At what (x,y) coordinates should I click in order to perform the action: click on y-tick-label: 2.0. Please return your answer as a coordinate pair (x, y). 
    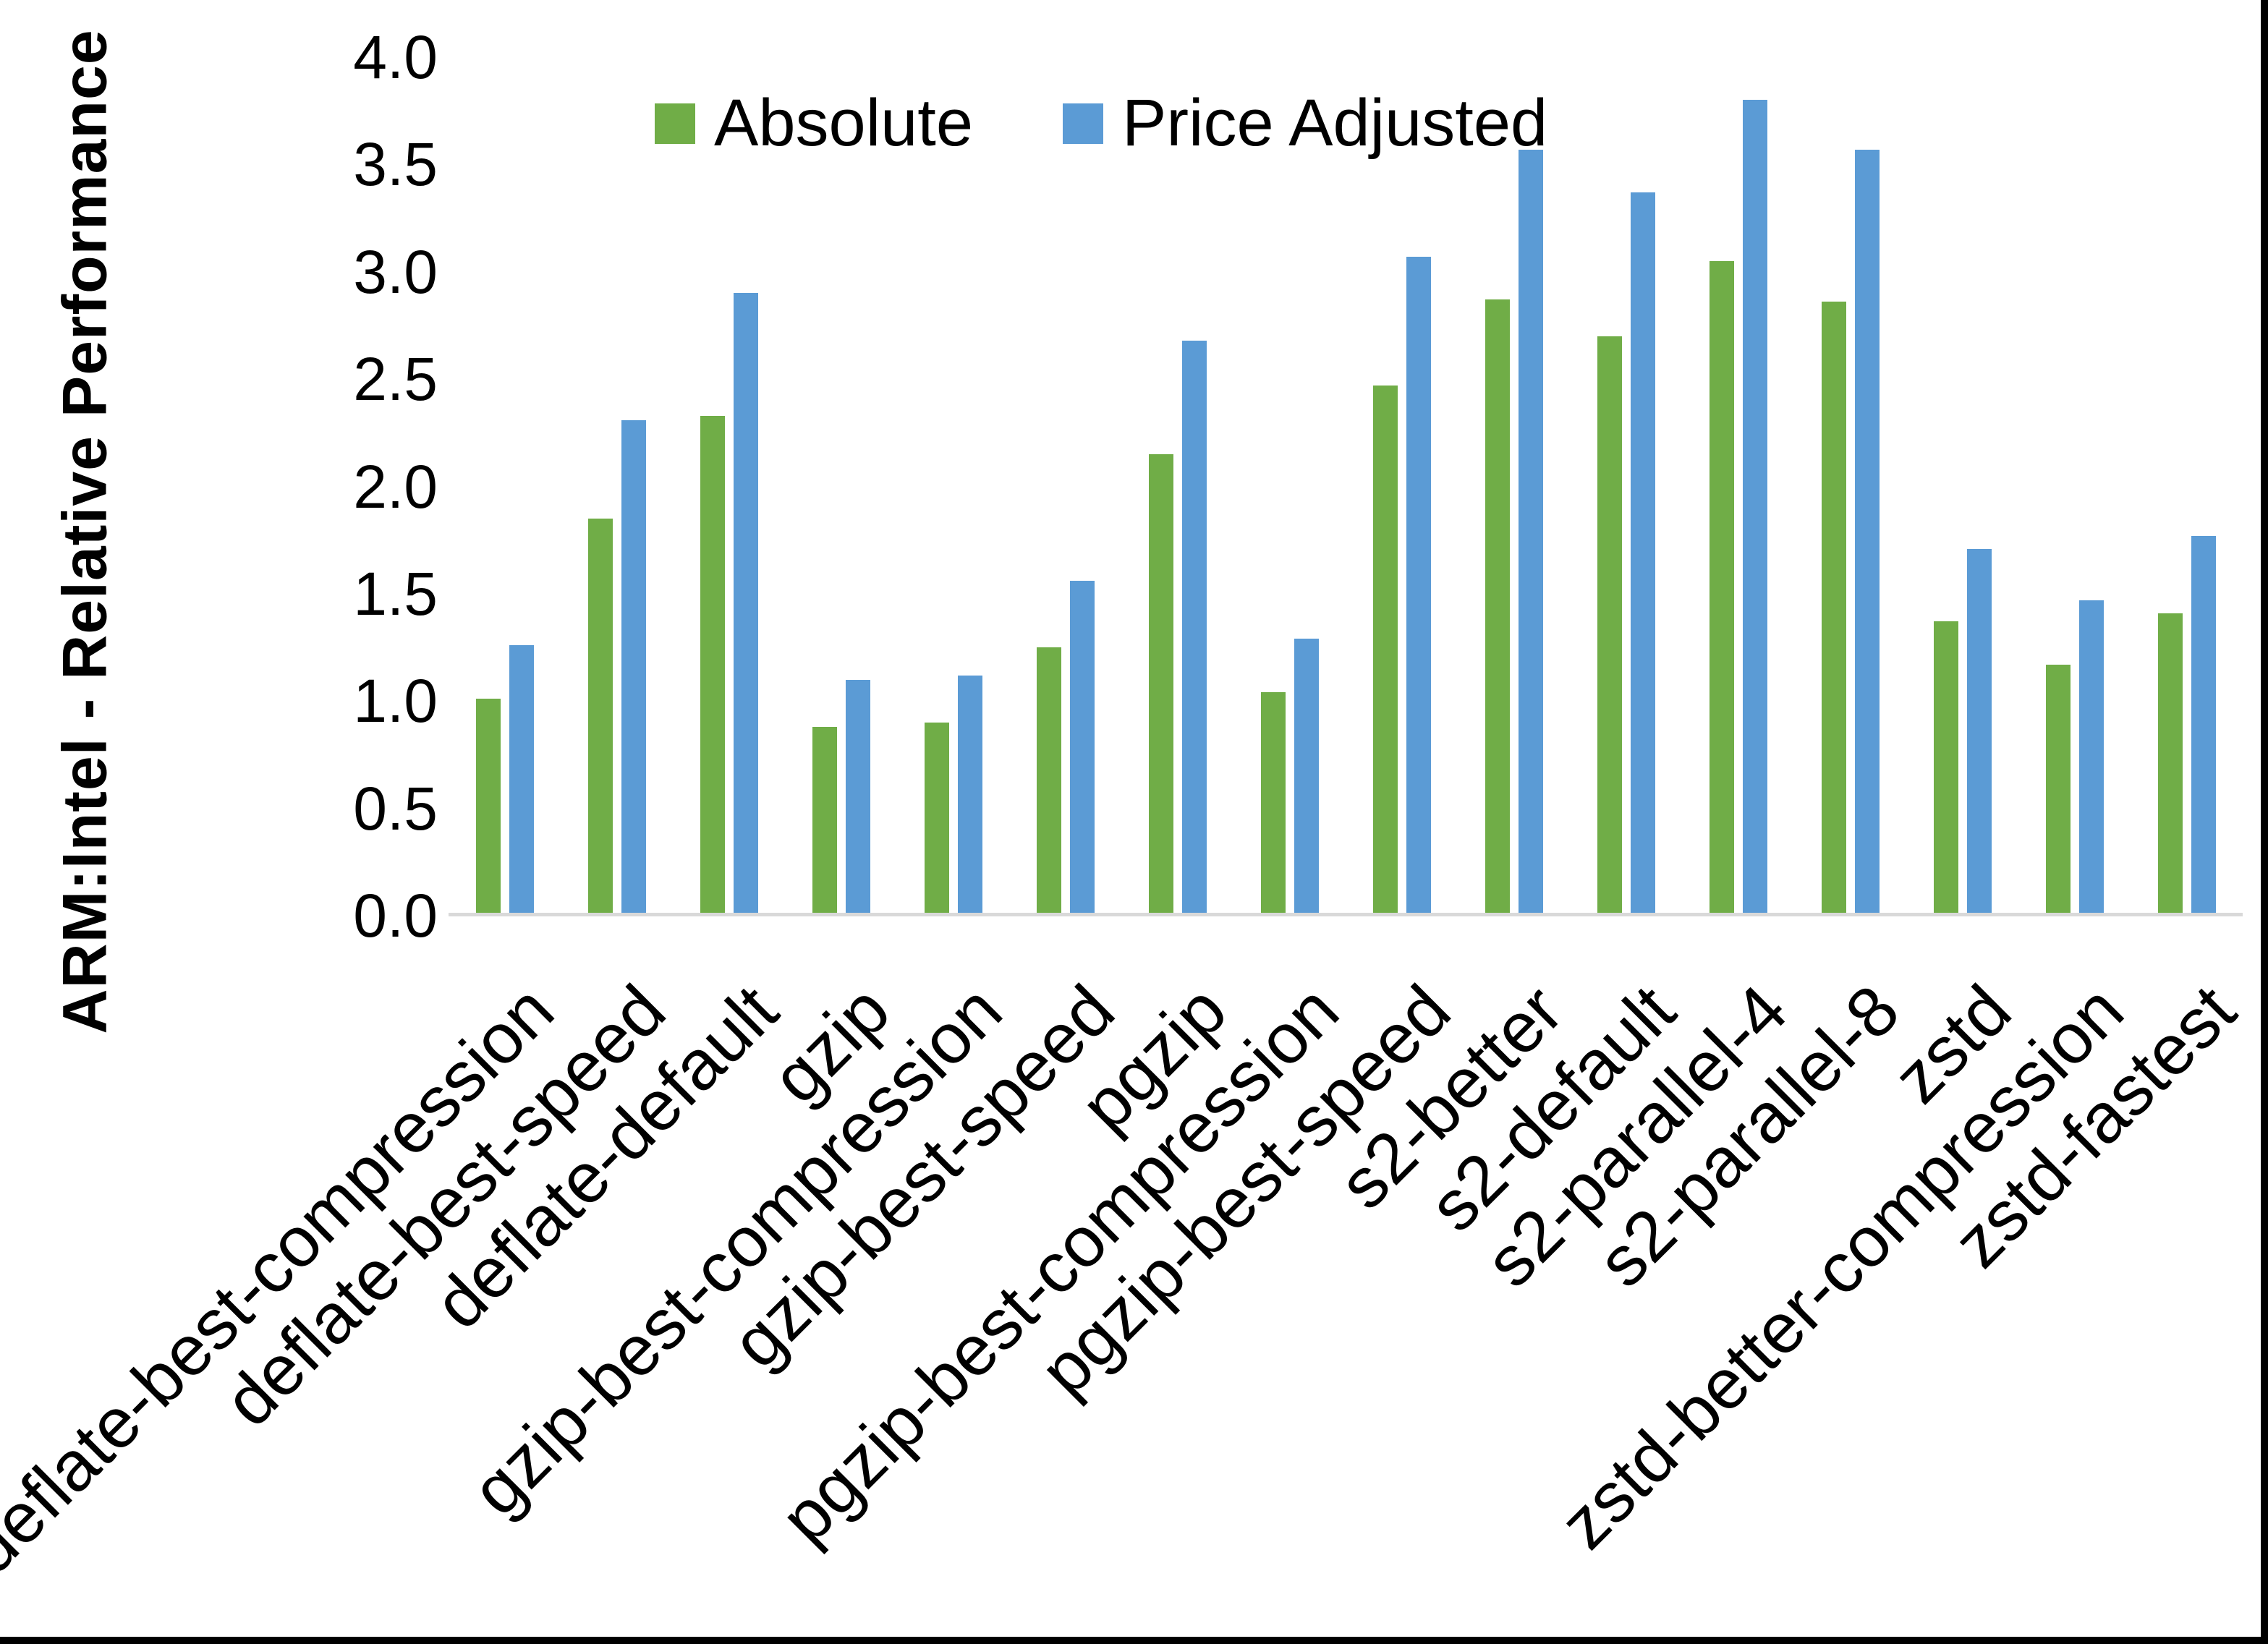
    Looking at the image, I should click on (395, 486).